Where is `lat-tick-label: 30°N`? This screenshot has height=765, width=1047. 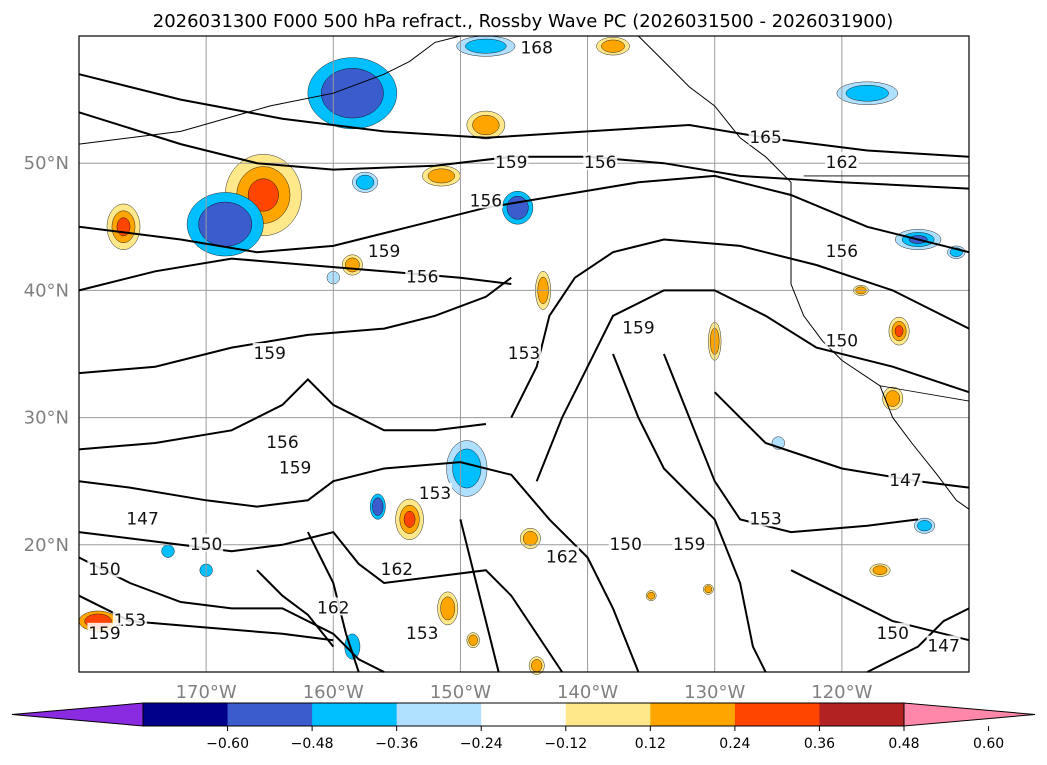 lat-tick-label: 30°N is located at coordinates (46, 418).